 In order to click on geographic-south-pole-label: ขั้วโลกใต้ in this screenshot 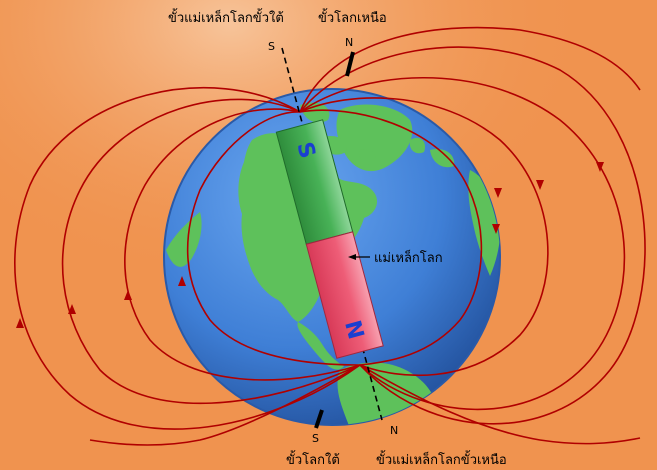, I will do `click(313, 459)`.